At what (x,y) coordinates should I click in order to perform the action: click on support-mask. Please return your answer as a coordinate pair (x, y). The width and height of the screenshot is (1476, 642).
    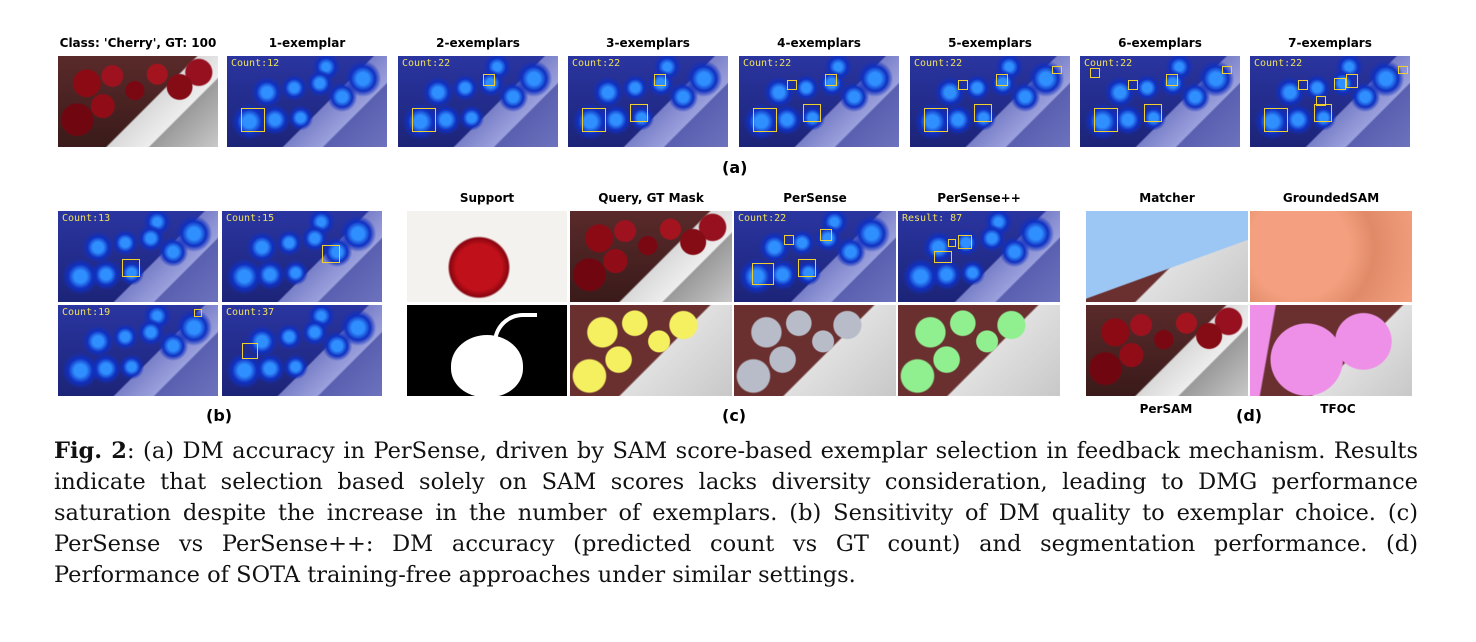
    Looking at the image, I should click on (487, 350).